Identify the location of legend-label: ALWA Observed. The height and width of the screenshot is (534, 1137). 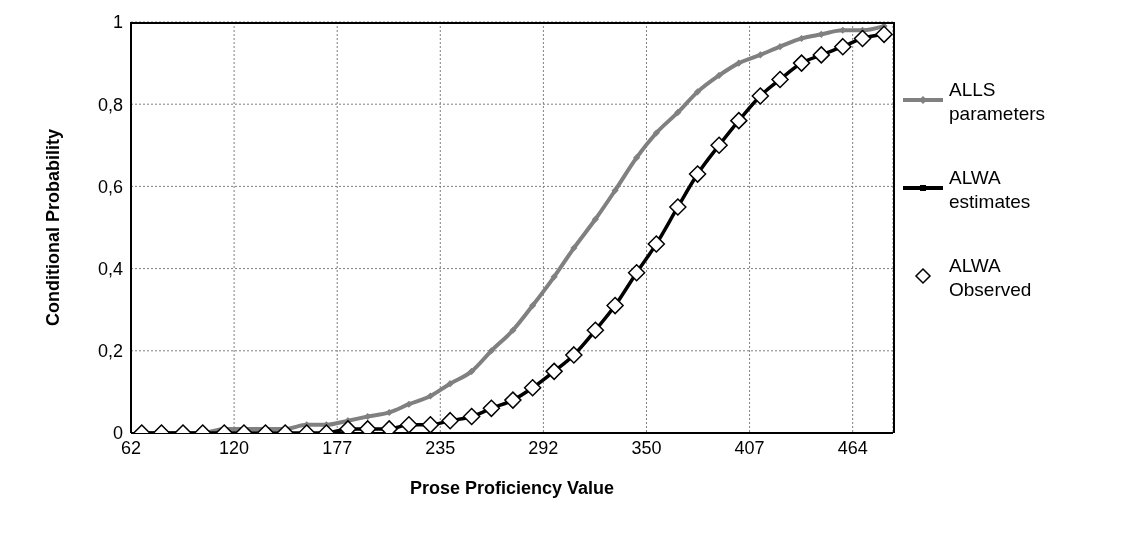
(991, 278).